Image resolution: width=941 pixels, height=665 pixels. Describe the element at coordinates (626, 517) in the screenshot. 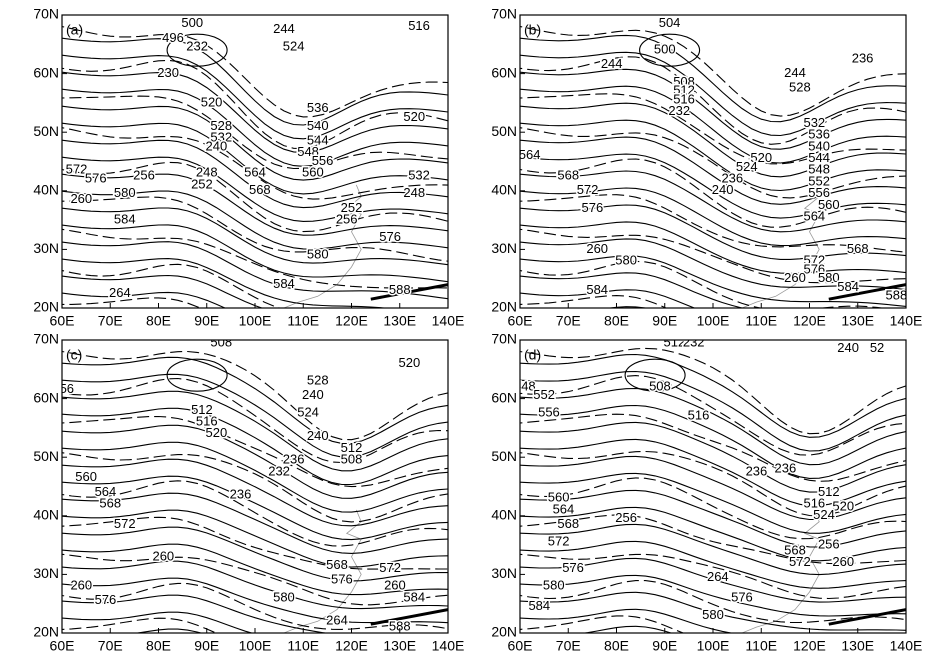

I see `contour-label: 256` at that location.